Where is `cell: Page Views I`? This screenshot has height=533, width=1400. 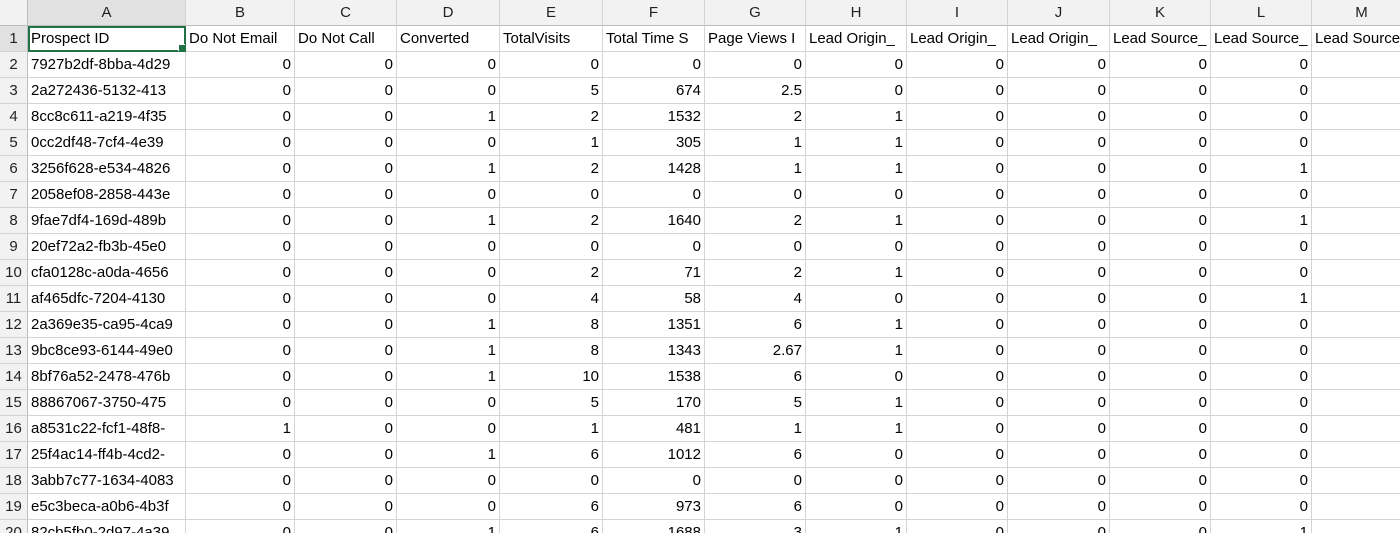
cell: Page Views I is located at coordinates (755, 39).